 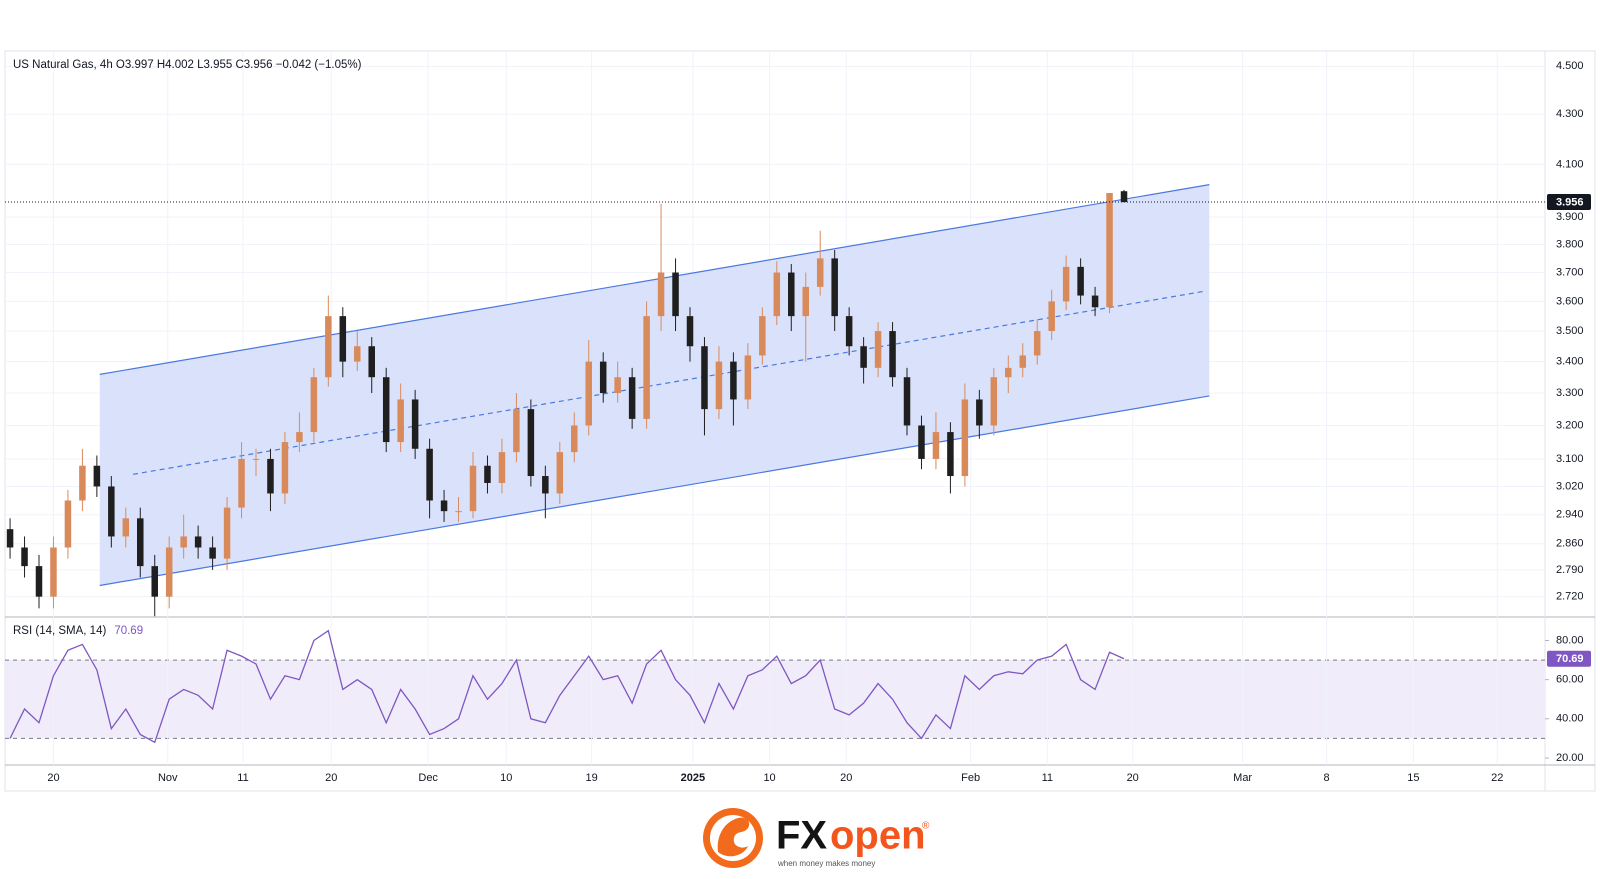 I want to click on x-tick-label: 19, so click(x=592, y=778).